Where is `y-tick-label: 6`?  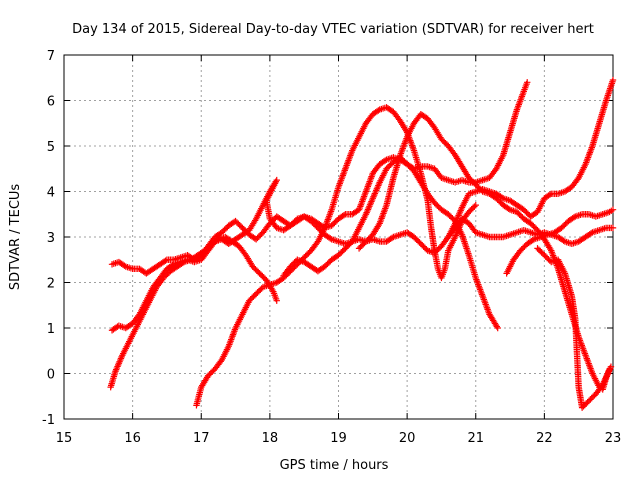
y-tick-label: 6 is located at coordinates (51, 102).